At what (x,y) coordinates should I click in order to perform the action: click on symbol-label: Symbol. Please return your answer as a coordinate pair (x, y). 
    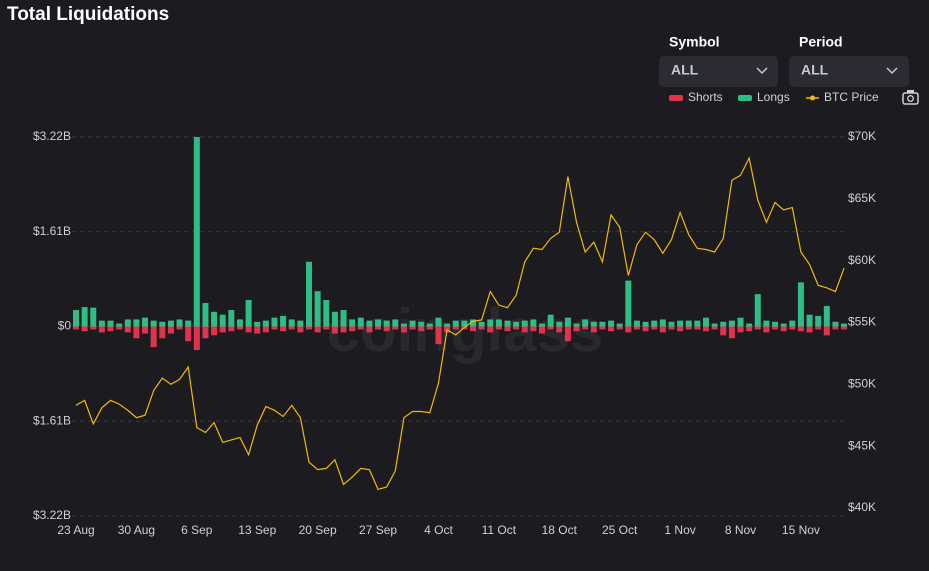
    Looking at the image, I should click on (694, 42).